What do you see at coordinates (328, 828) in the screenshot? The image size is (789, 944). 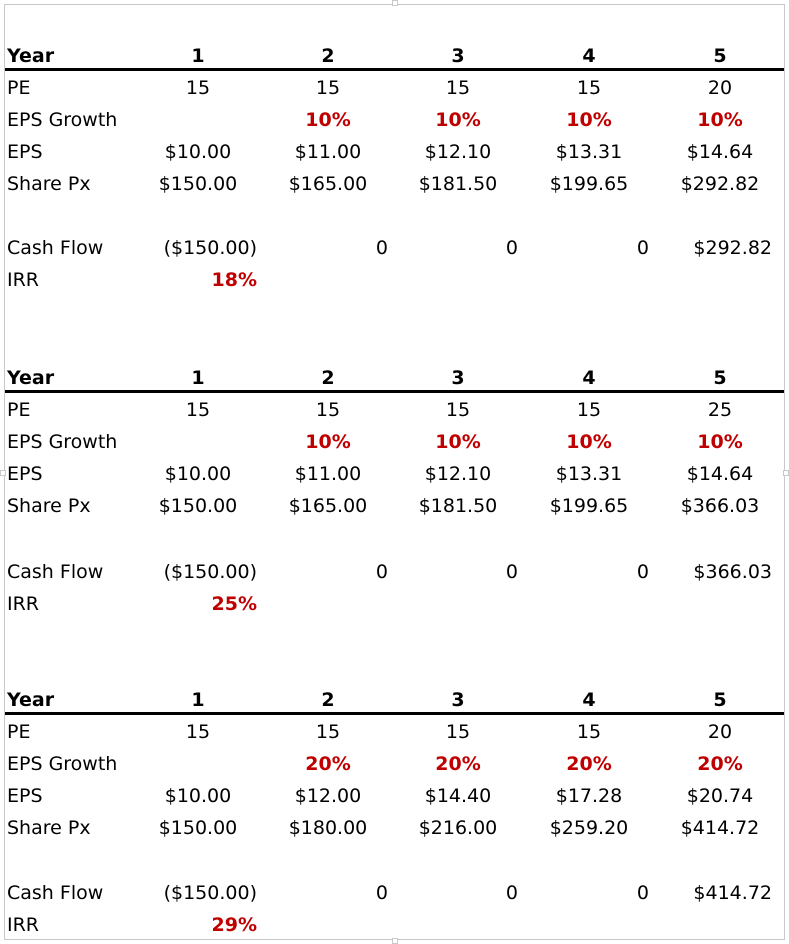 I see `share-px-cell: $180.00` at bounding box center [328, 828].